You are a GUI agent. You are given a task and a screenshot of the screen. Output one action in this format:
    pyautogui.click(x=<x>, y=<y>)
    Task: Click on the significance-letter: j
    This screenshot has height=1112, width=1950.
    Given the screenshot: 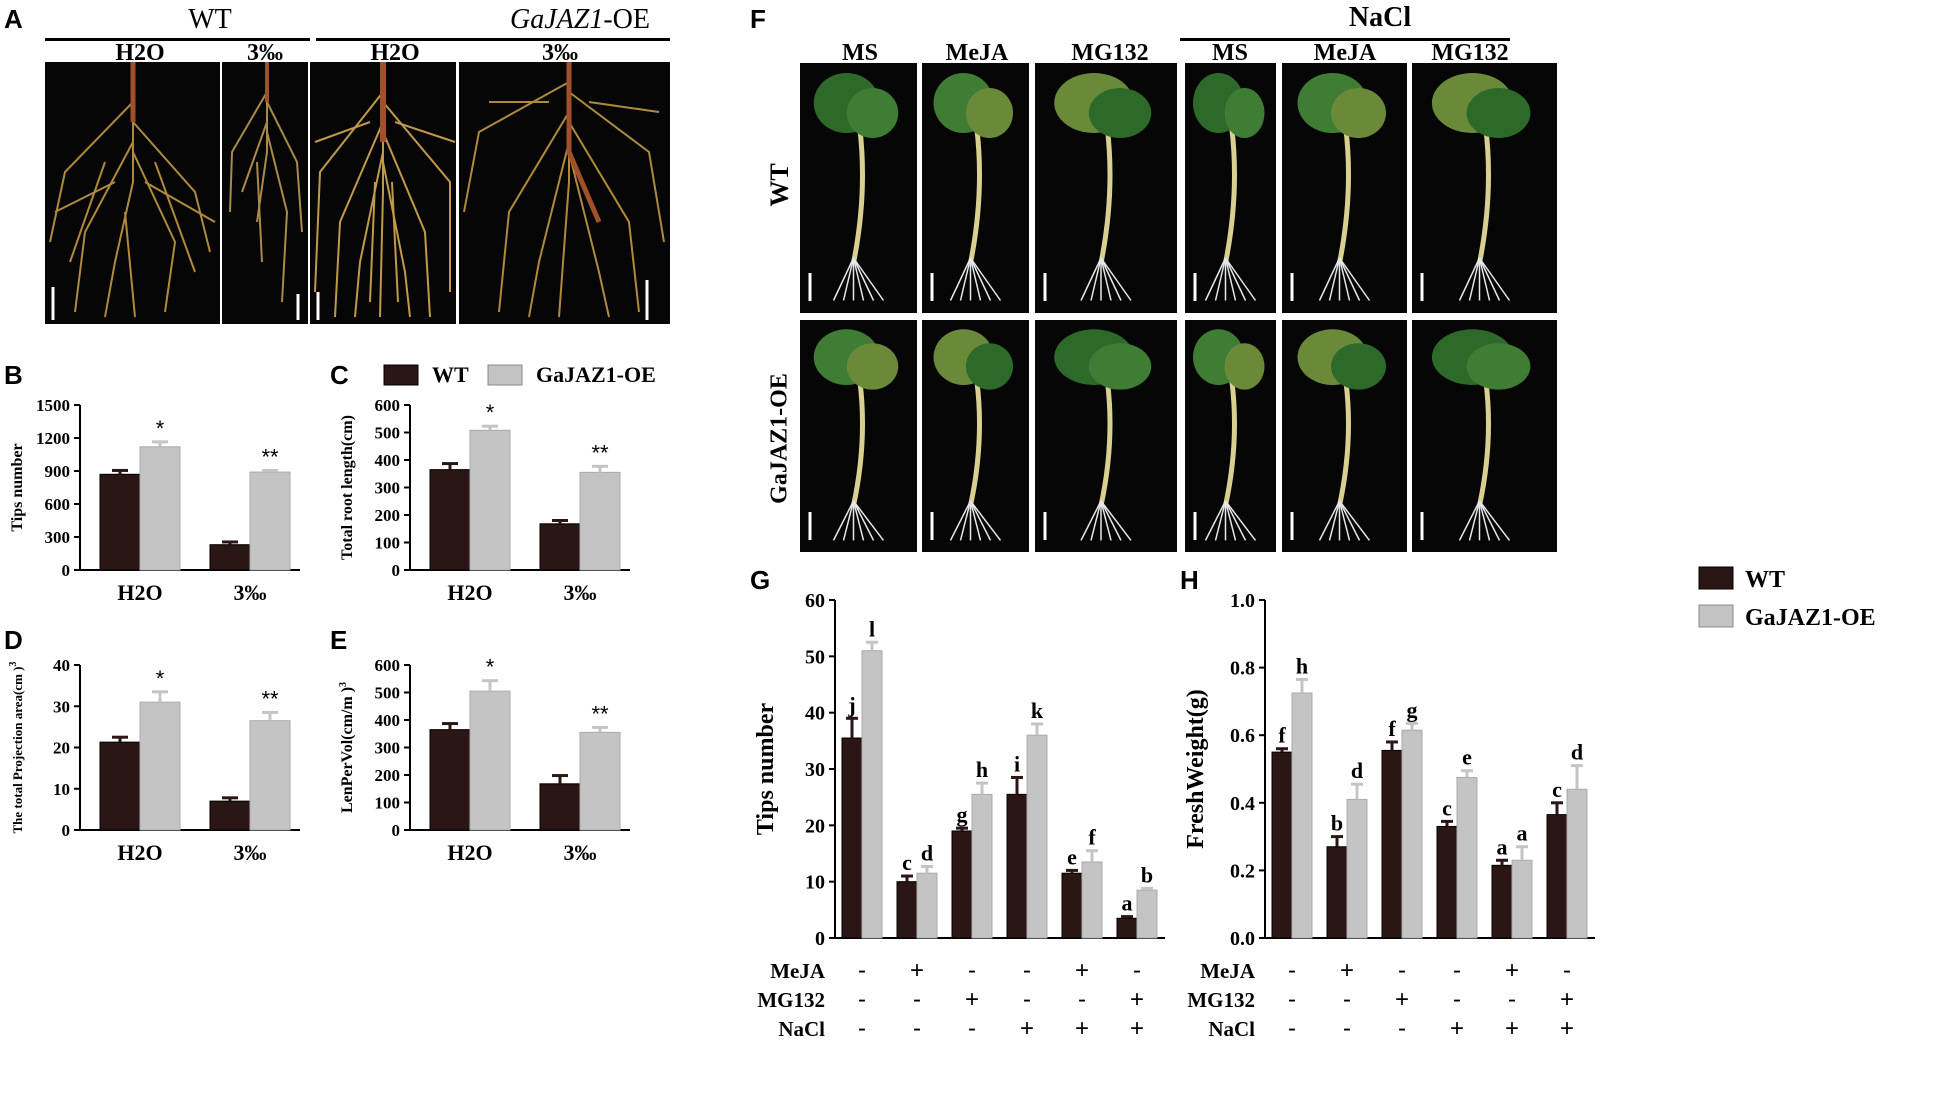 What is the action you would take?
    pyautogui.click(x=851, y=704)
    